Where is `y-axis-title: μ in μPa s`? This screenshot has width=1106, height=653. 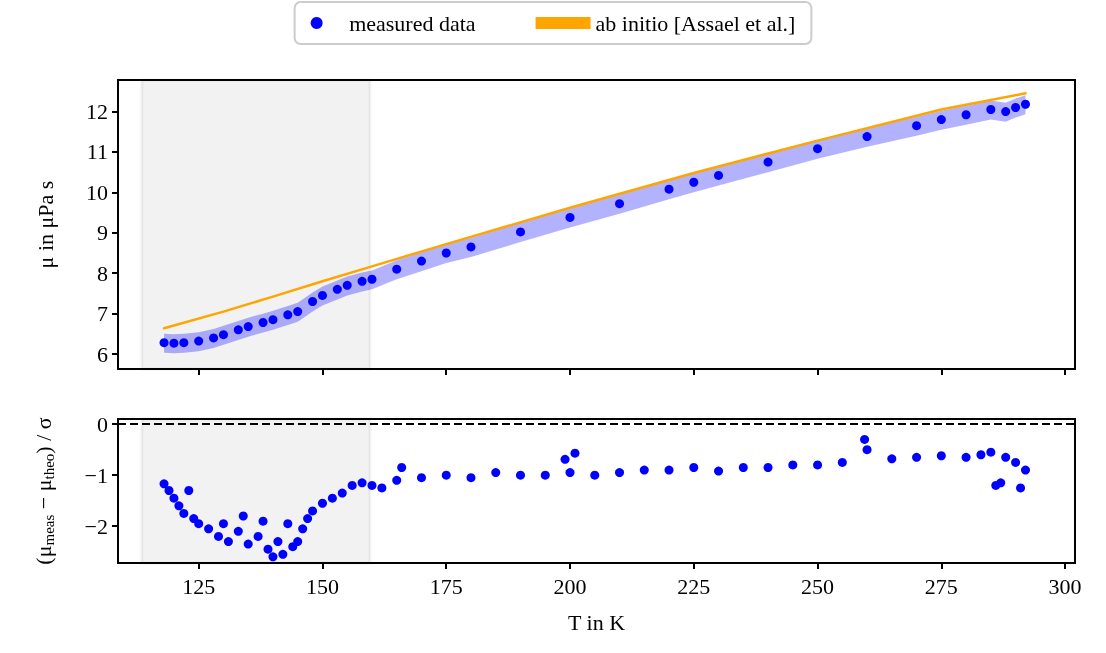 y-axis-title: μ in μPa s is located at coordinates (45, 224).